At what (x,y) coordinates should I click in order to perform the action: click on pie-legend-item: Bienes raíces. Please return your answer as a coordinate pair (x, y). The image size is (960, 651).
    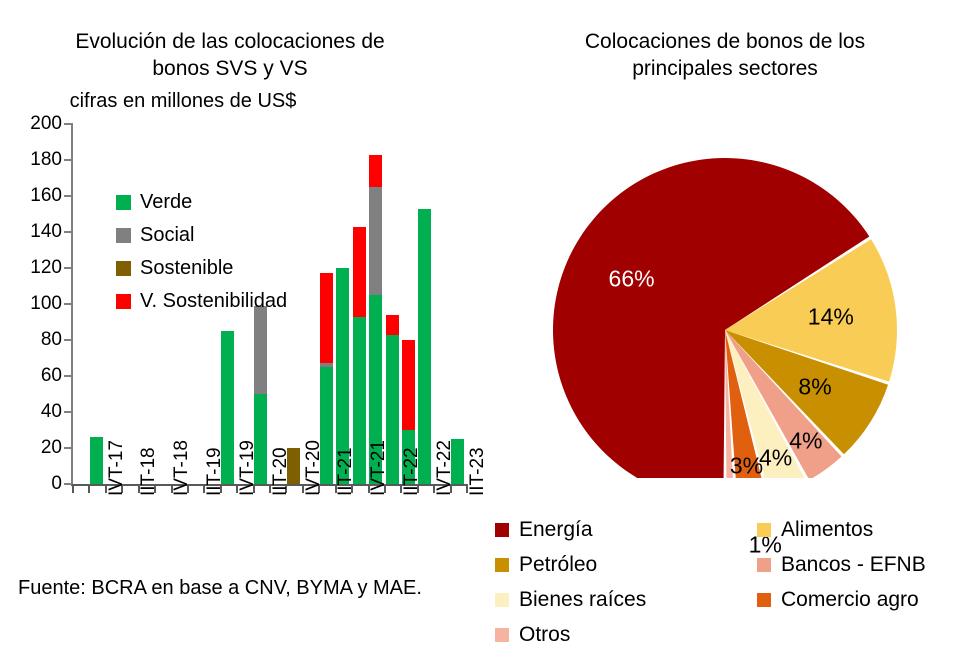
    Looking at the image, I should click on (626, 599).